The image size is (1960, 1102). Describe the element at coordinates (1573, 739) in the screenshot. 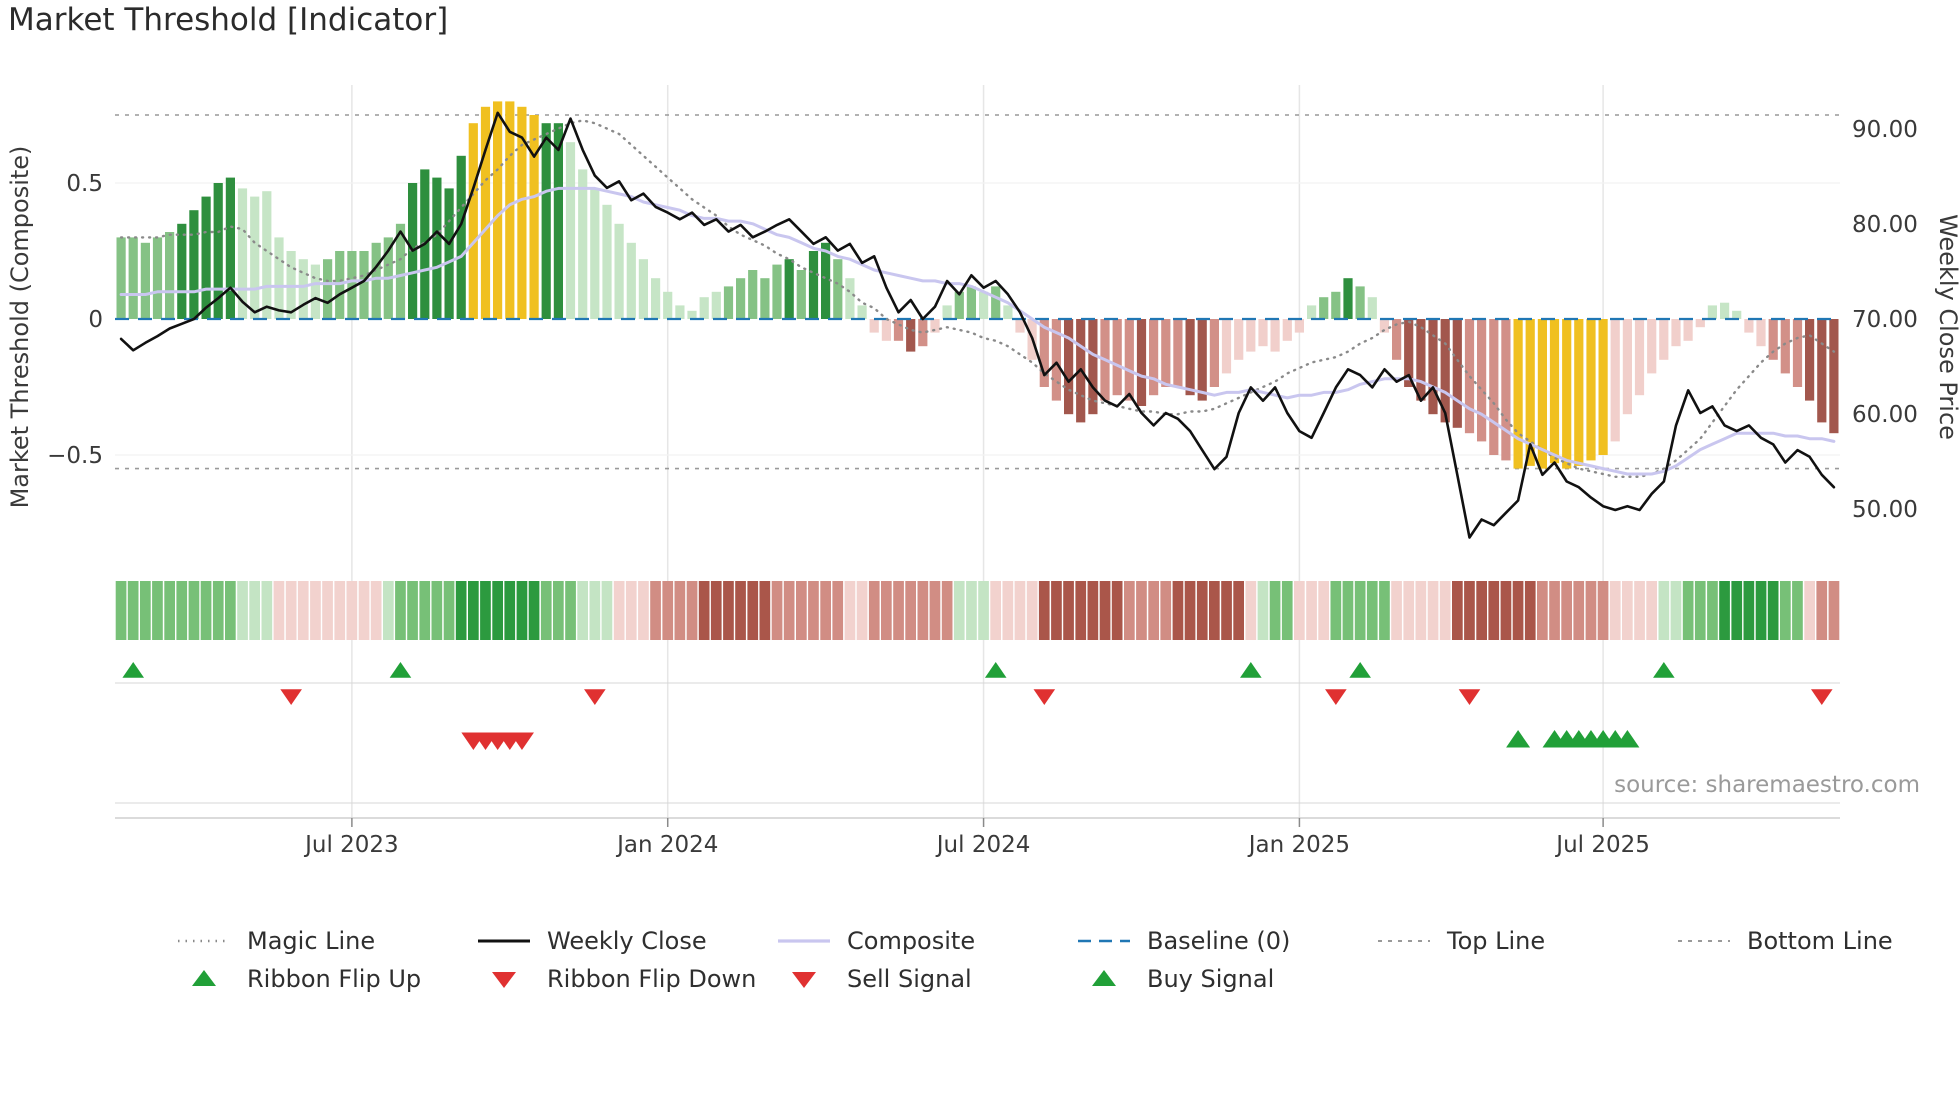

I see `buy-signal-markers` at that location.